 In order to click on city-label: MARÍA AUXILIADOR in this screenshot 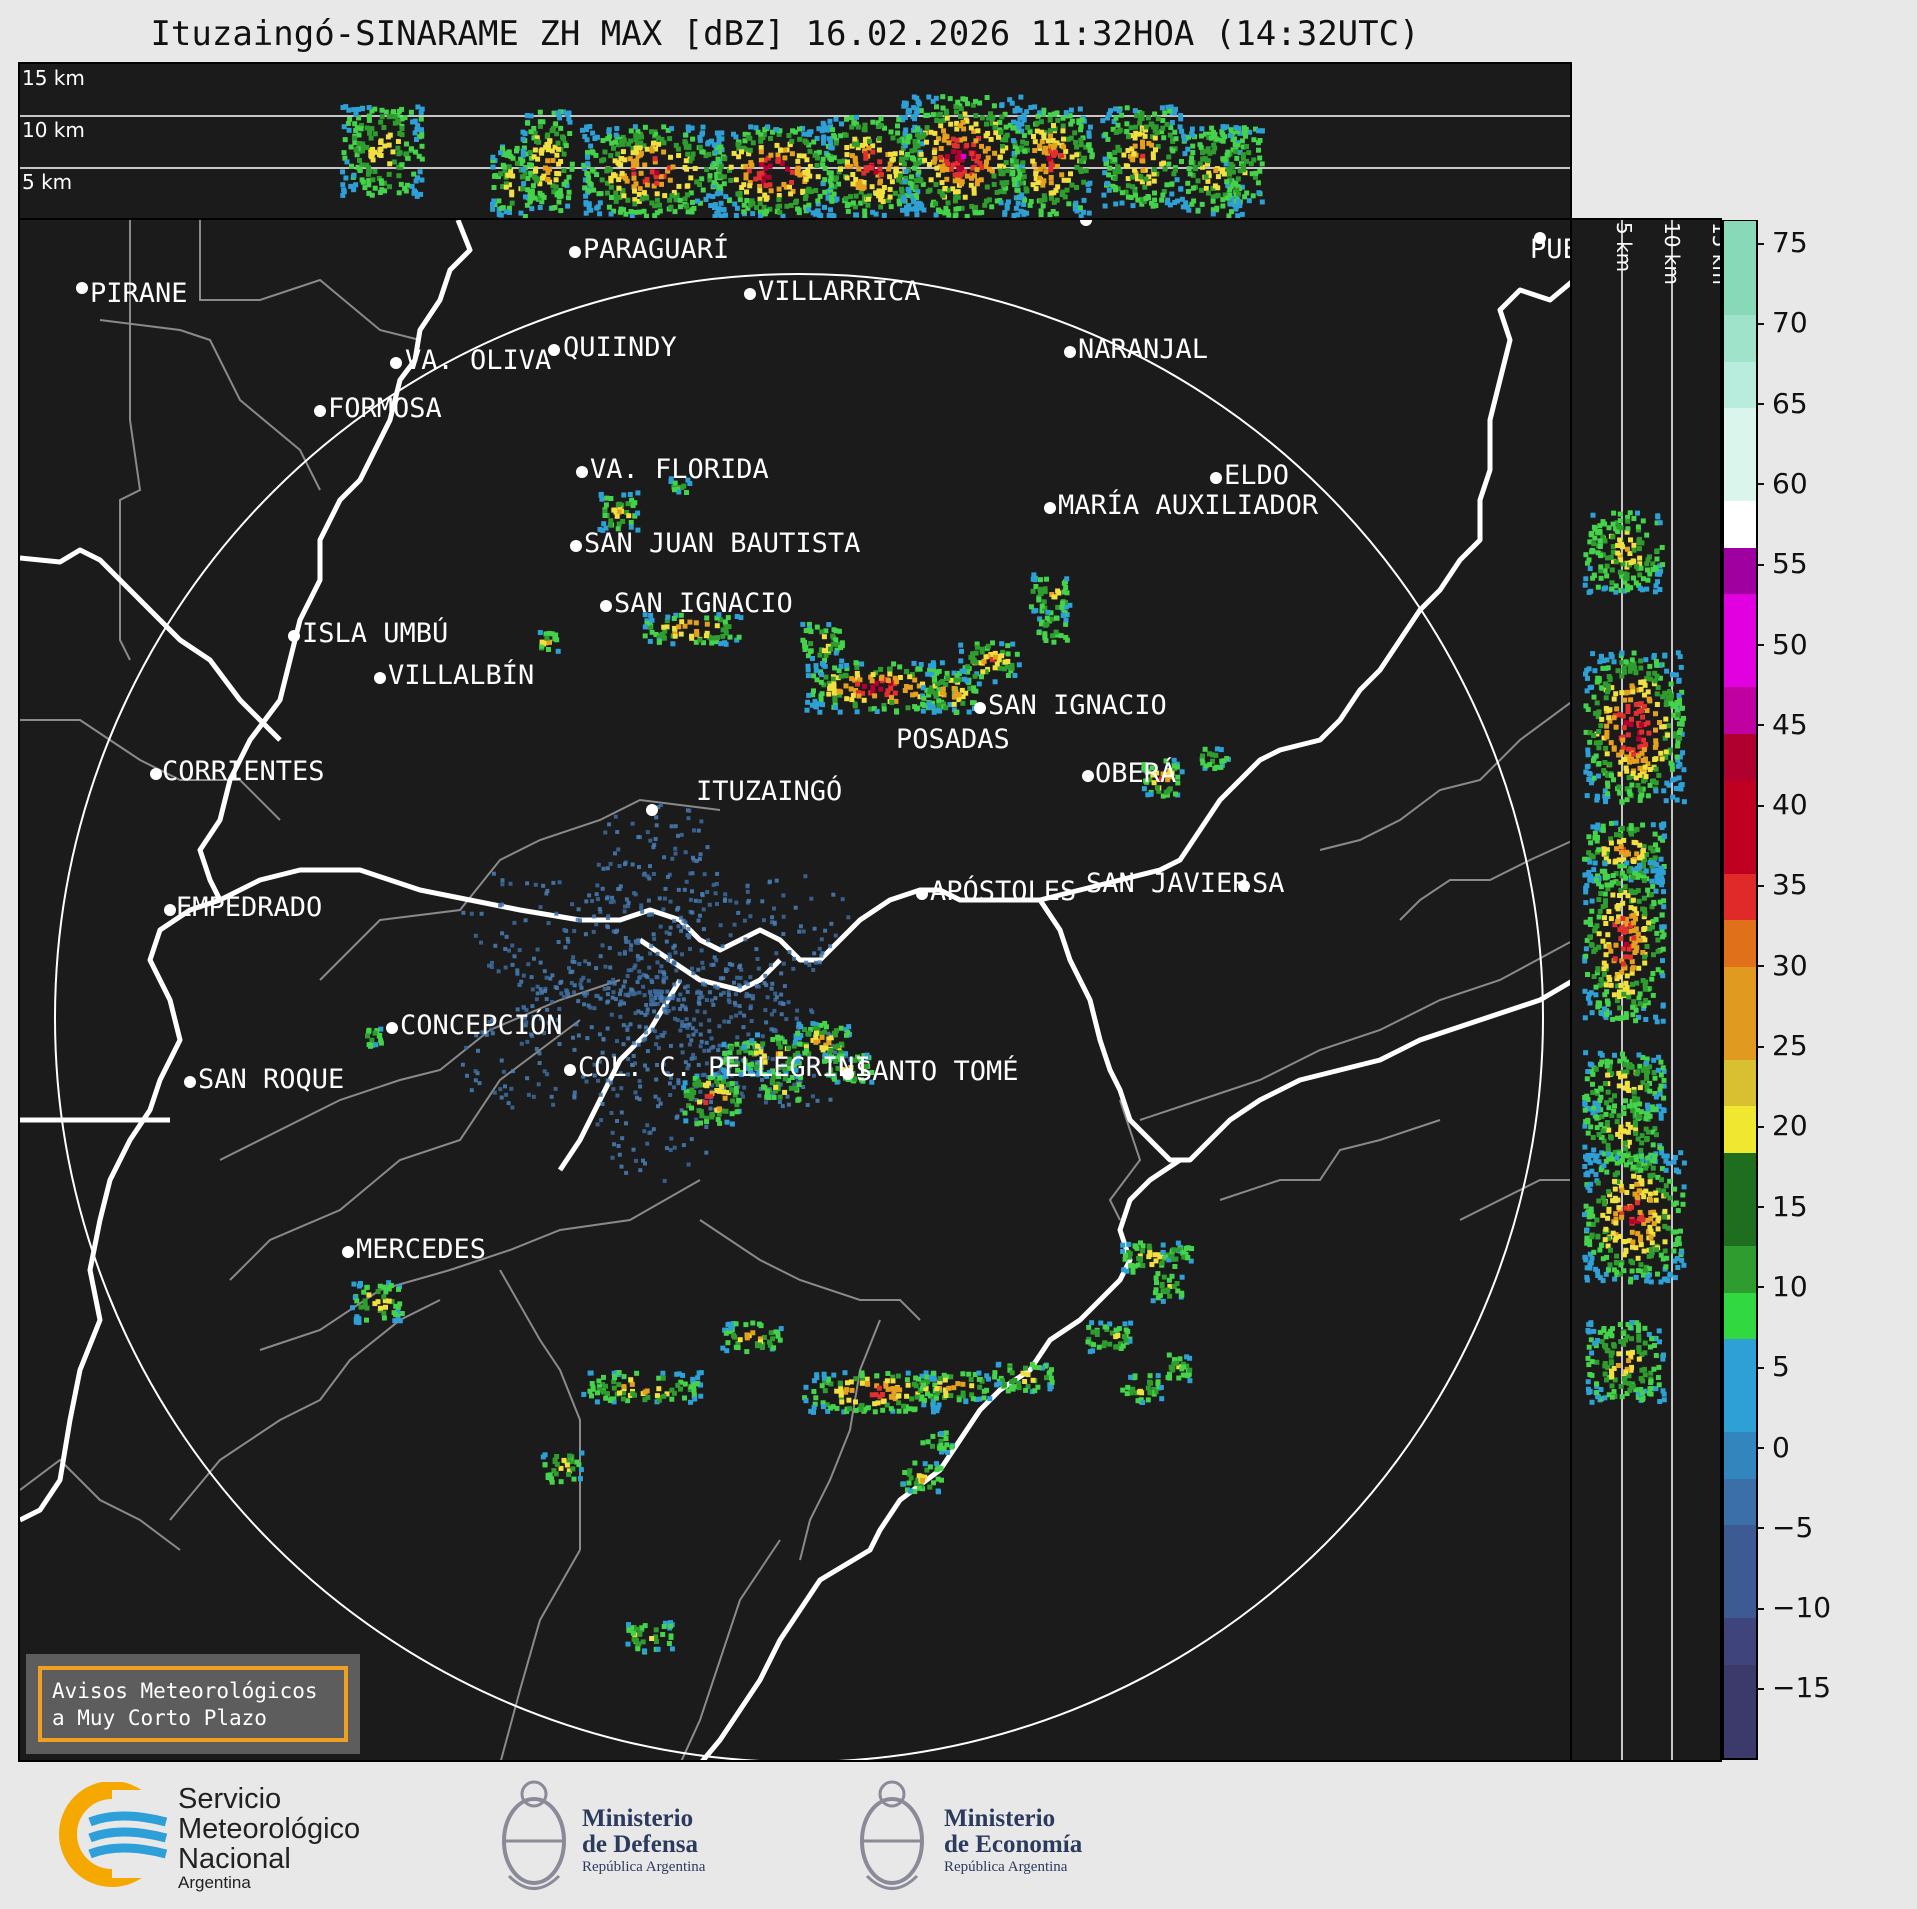, I will do `click(1188, 505)`.